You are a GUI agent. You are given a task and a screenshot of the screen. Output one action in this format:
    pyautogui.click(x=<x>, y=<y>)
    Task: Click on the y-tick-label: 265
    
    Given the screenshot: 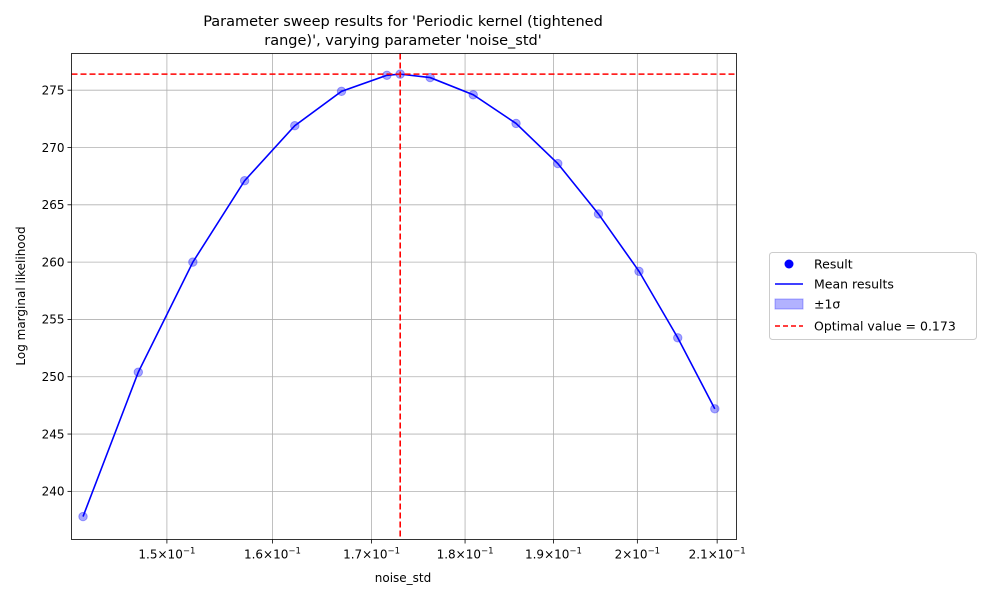 What is the action you would take?
    pyautogui.click(x=53, y=205)
    